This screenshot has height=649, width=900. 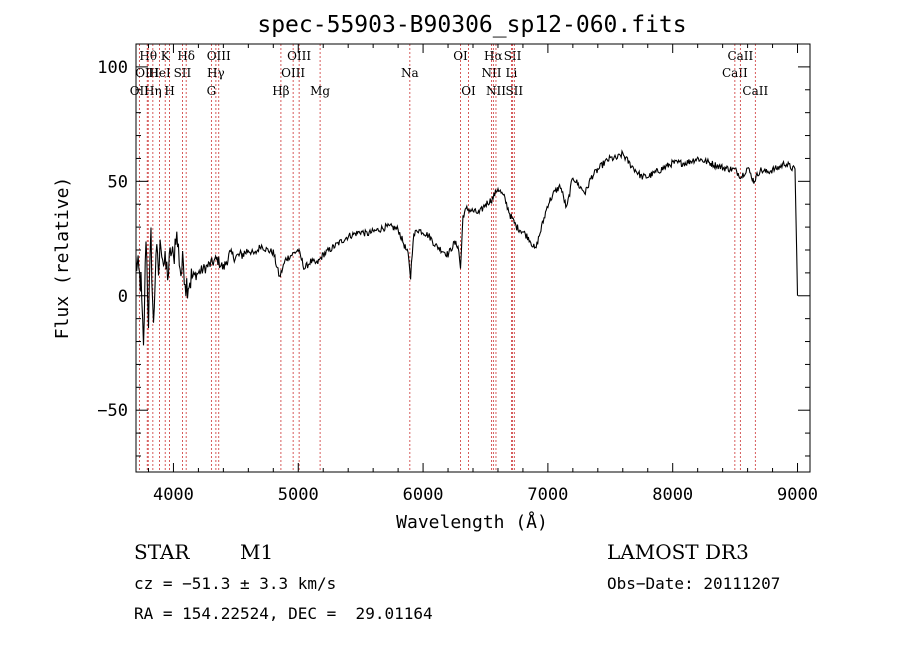 What do you see at coordinates (547, 495) in the screenshot?
I see `x-tick-label: 7000` at bounding box center [547, 495].